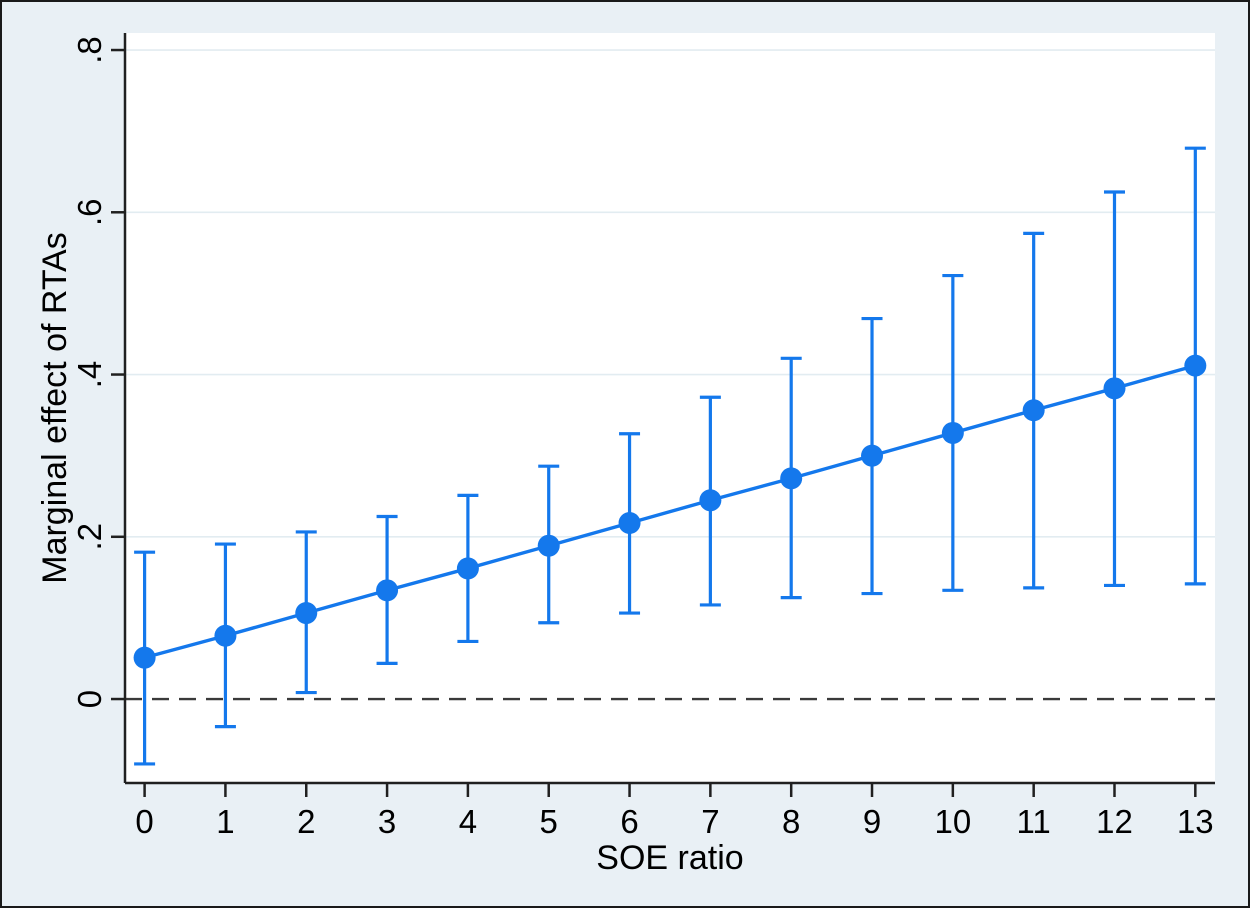  Describe the element at coordinates (89, 50) in the screenshot. I see `y-tick-label-.8: .8` at that location.